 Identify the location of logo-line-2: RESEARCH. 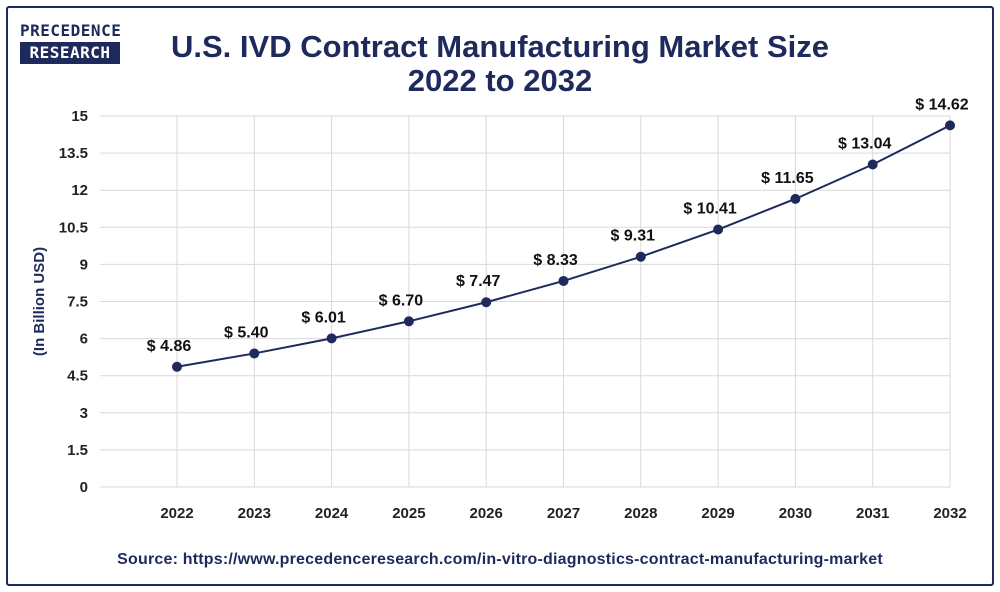
(70, 53).